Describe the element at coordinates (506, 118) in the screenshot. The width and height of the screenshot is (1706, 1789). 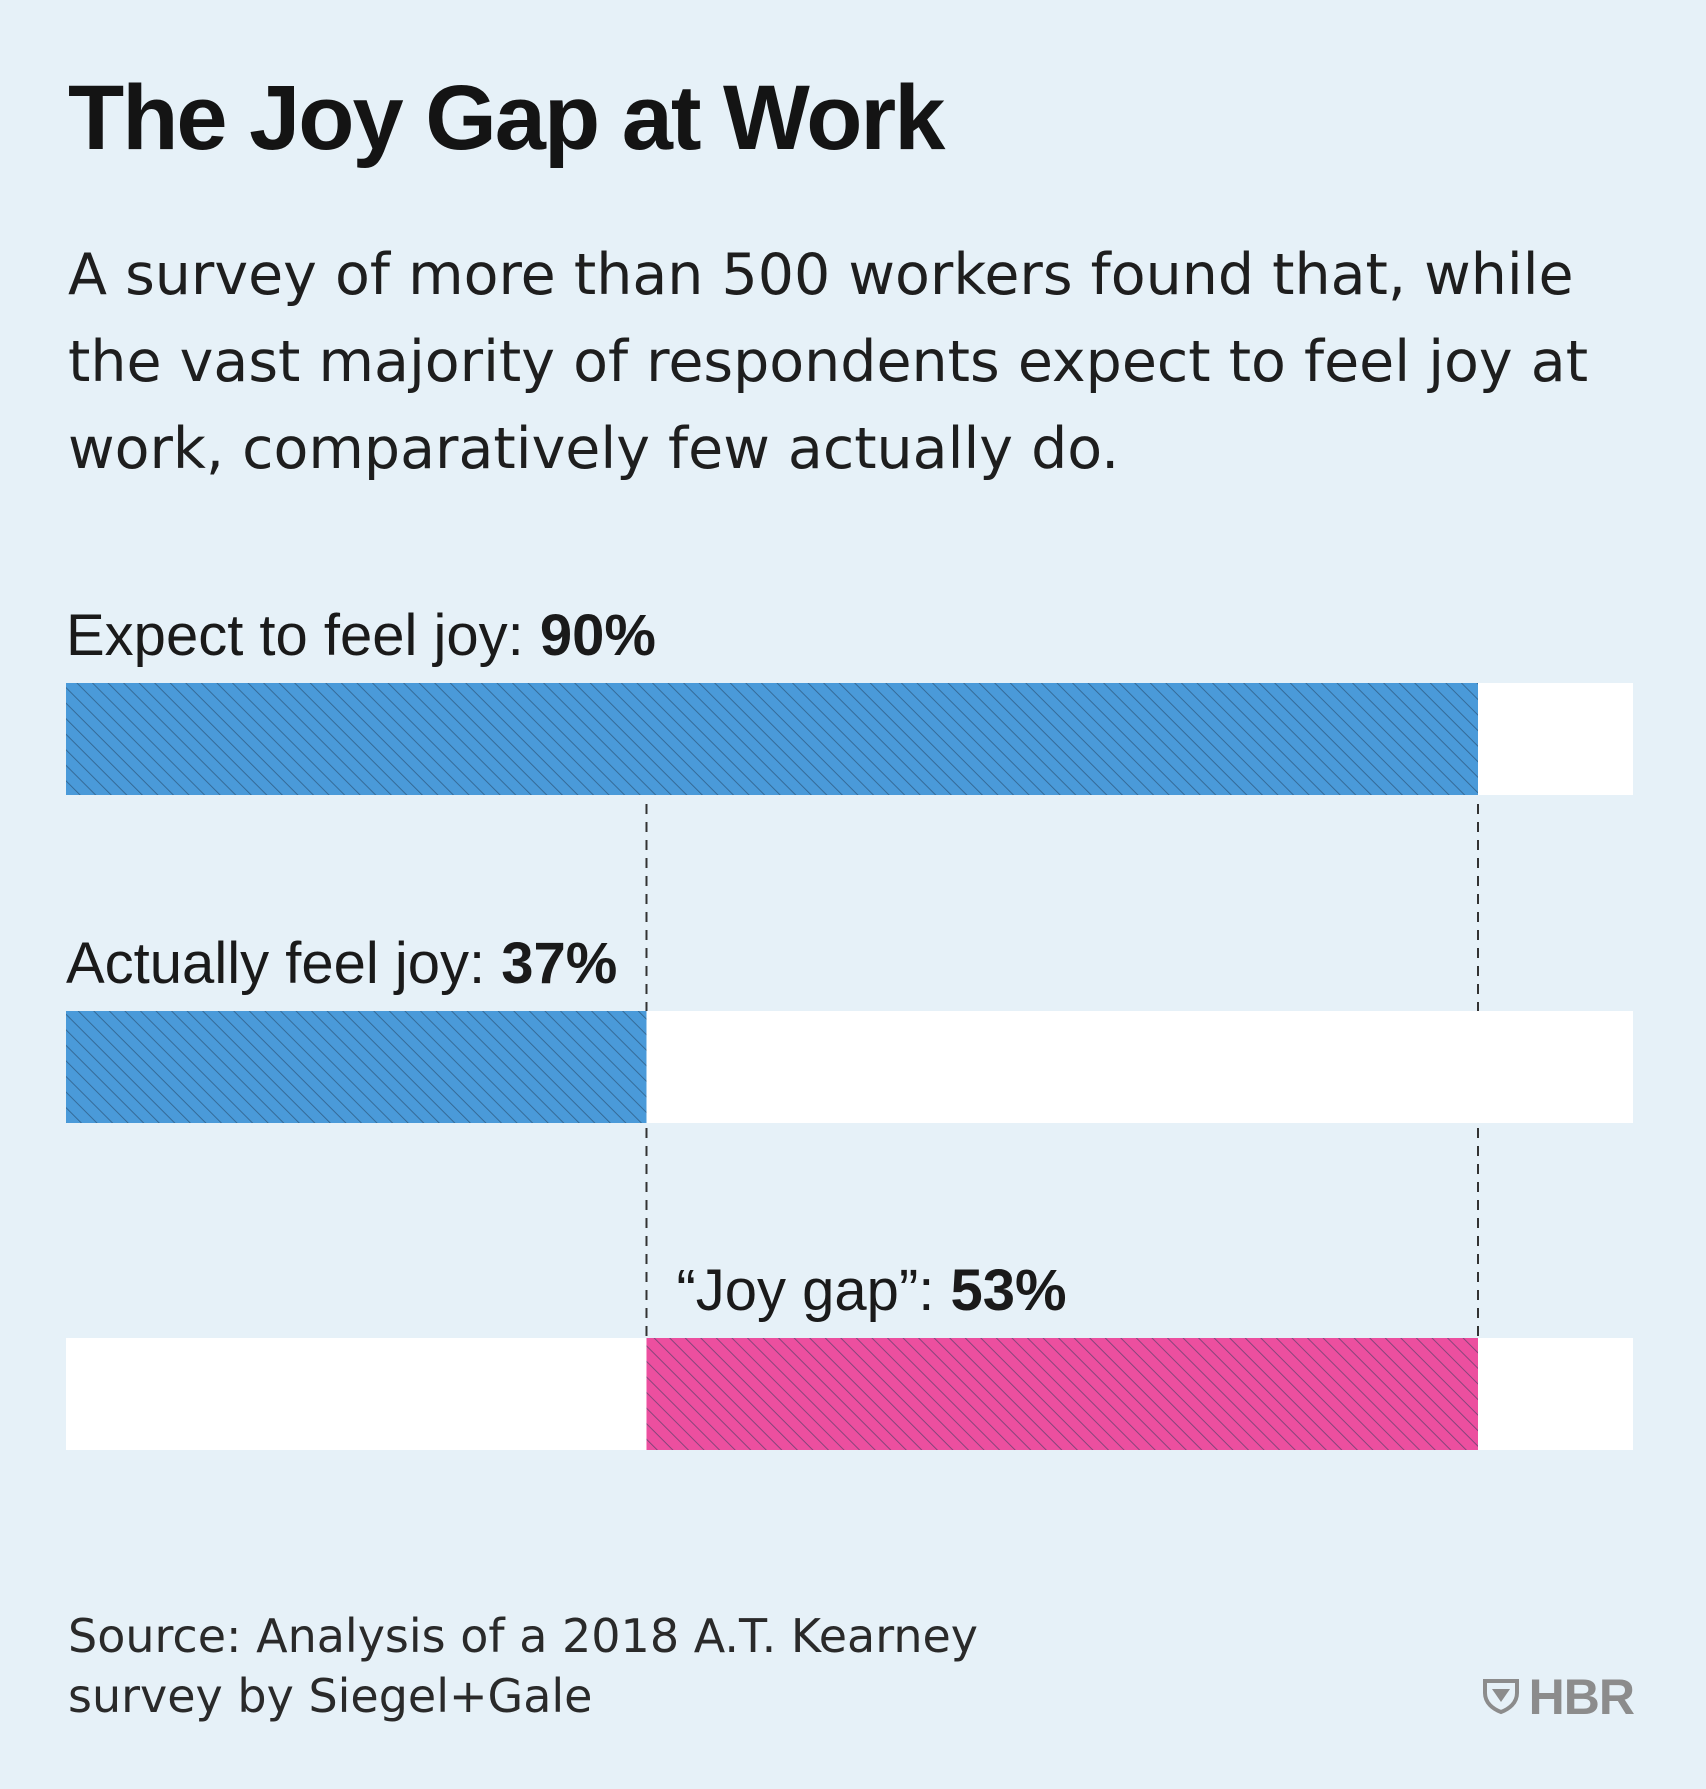
I see `chart-title: The Joy Gap at Work` at that location.